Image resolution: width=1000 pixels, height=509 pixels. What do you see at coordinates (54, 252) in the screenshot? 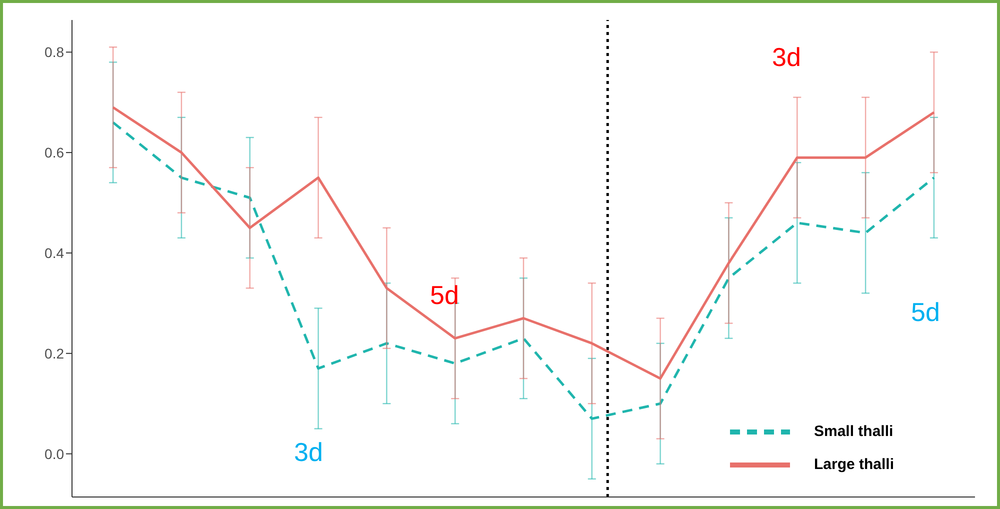
I see `y-tick-label: 0.4` at bounding box center [54, 252].